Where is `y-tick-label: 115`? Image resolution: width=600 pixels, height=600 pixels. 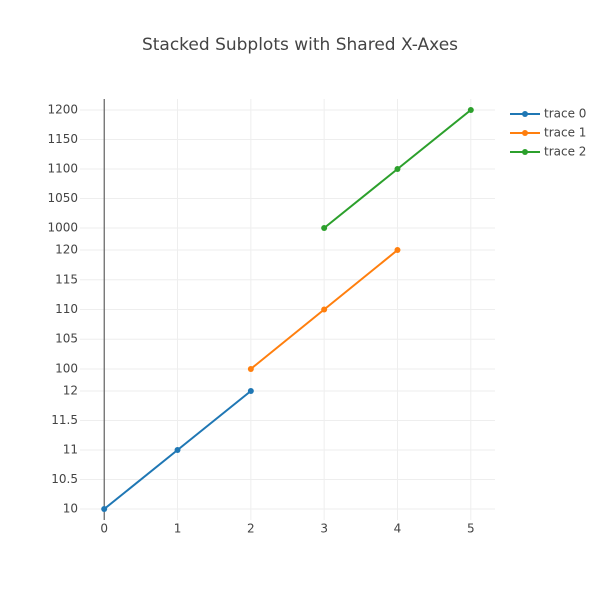 y-tick-label: 115 is located at coordinates (66, 279).